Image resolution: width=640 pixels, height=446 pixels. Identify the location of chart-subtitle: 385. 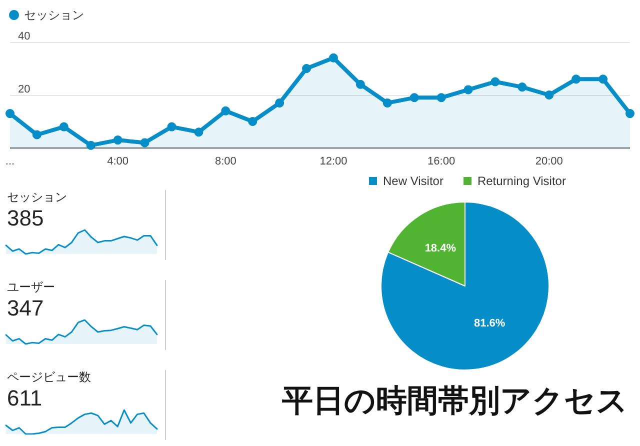
(25, 218).